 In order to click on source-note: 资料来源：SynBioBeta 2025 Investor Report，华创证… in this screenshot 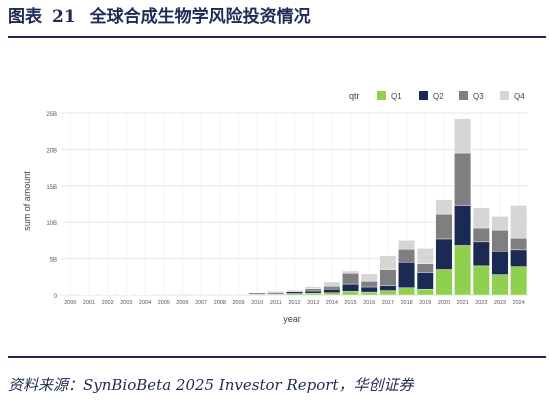, I will do `click(211, 385)`.